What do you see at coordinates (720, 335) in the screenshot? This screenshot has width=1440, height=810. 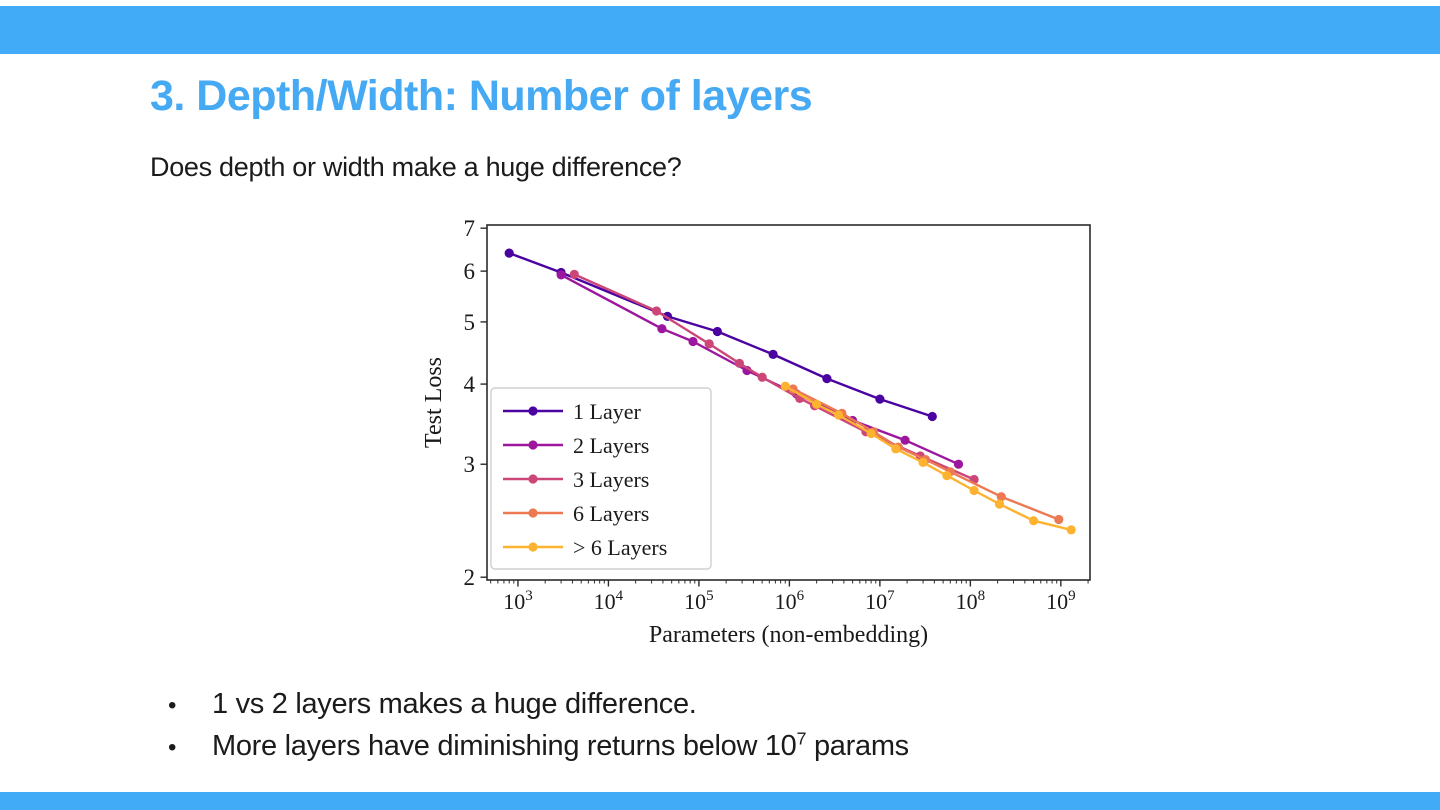 I see `series-1-layer` at bounding box center [720, 335].